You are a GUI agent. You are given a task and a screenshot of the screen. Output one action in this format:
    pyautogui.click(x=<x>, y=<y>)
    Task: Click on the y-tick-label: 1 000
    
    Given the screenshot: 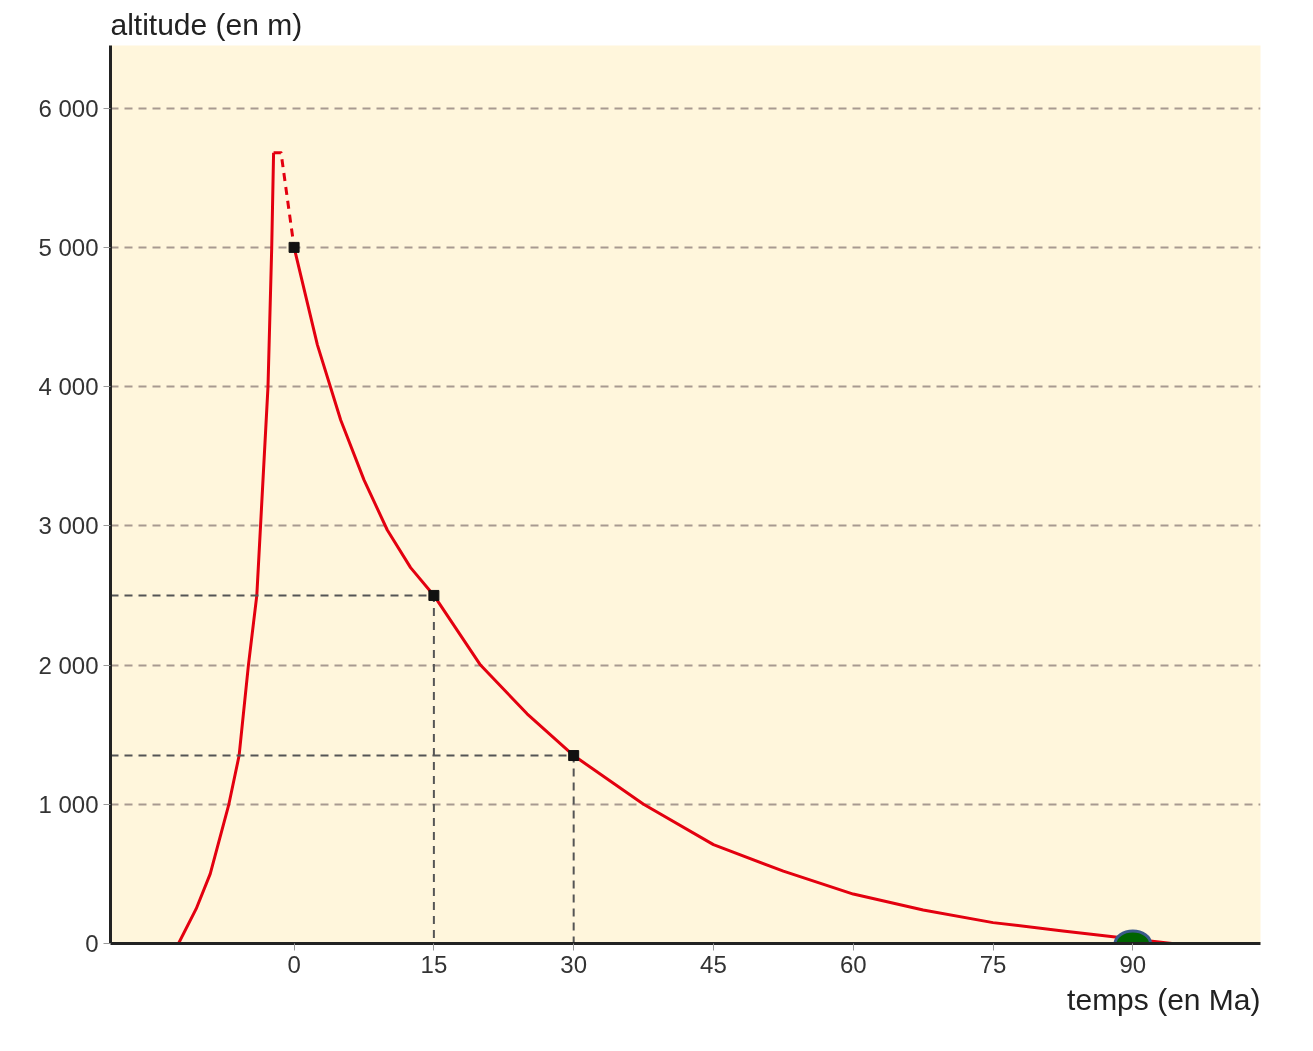 What is the action you would take?
    pyautogui.click(x=68, y=804)
    